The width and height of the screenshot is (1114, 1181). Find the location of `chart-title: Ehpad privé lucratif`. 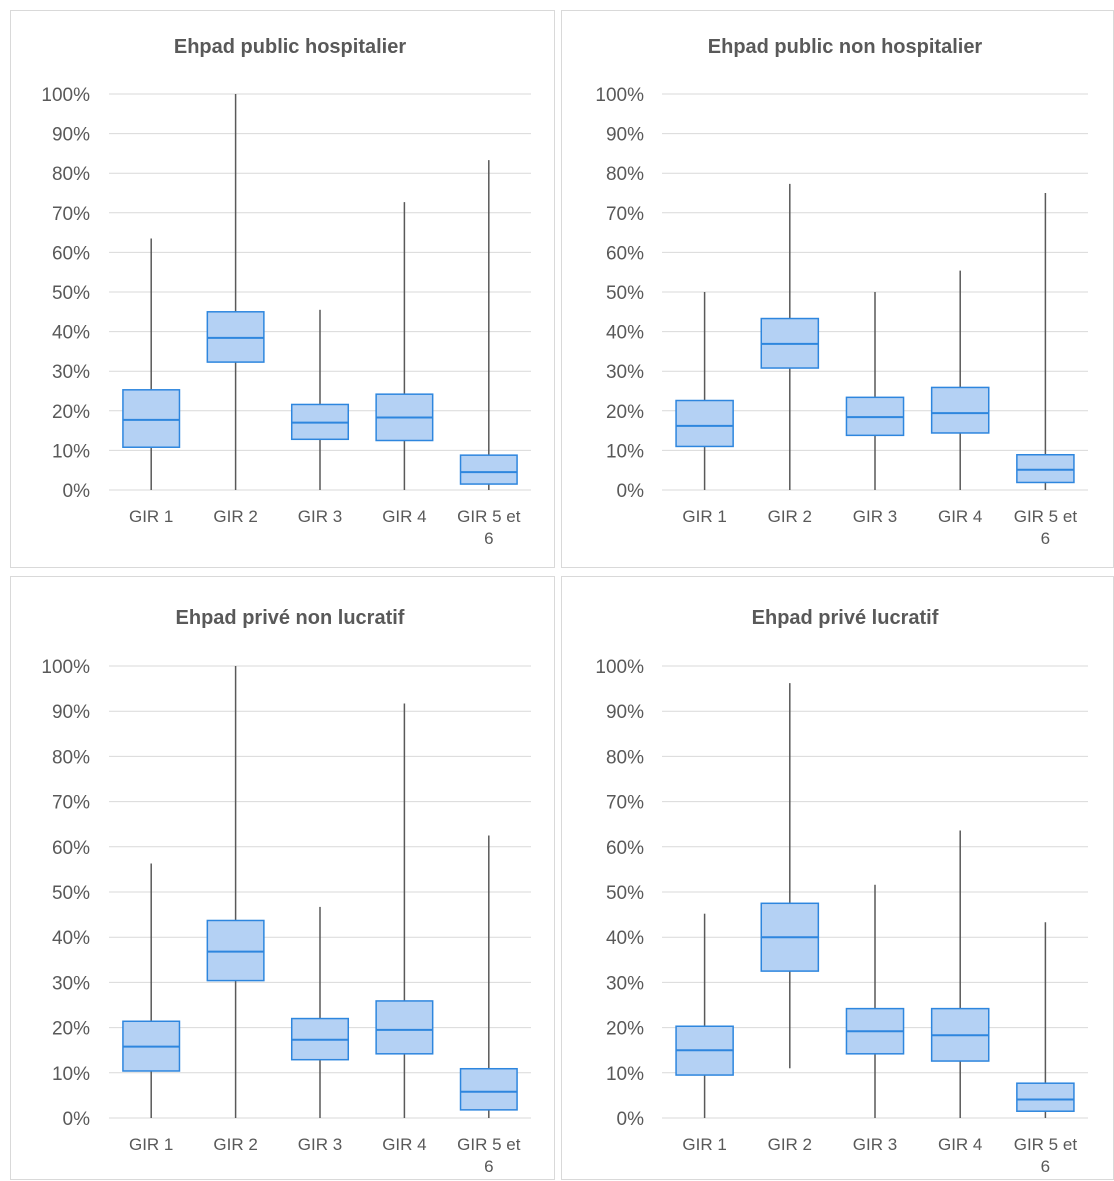

chart-title: Ehpad privé lucratif is located at coordinates (845, 618).